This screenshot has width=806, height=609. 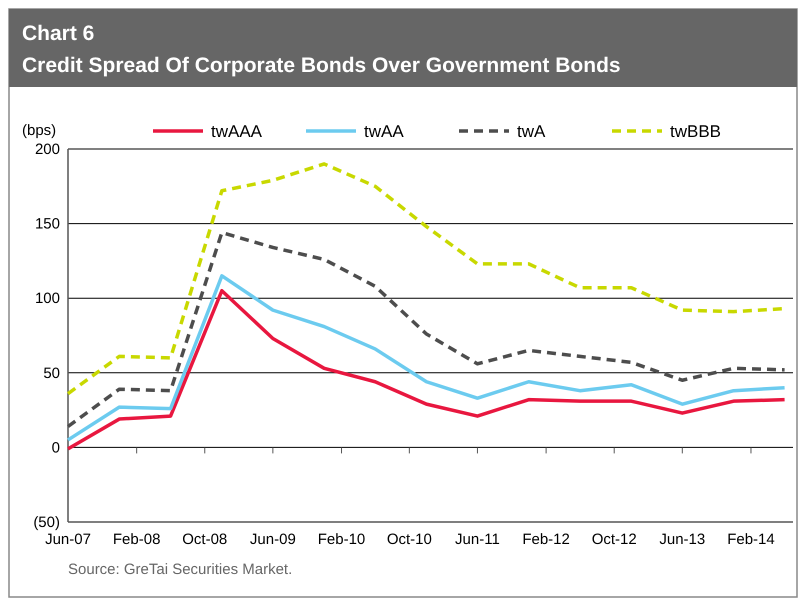 I want to click on chart-subtitle: Credit Spread Of Corporate Bonds Over Government Bonds, so click(x=321, y=65).